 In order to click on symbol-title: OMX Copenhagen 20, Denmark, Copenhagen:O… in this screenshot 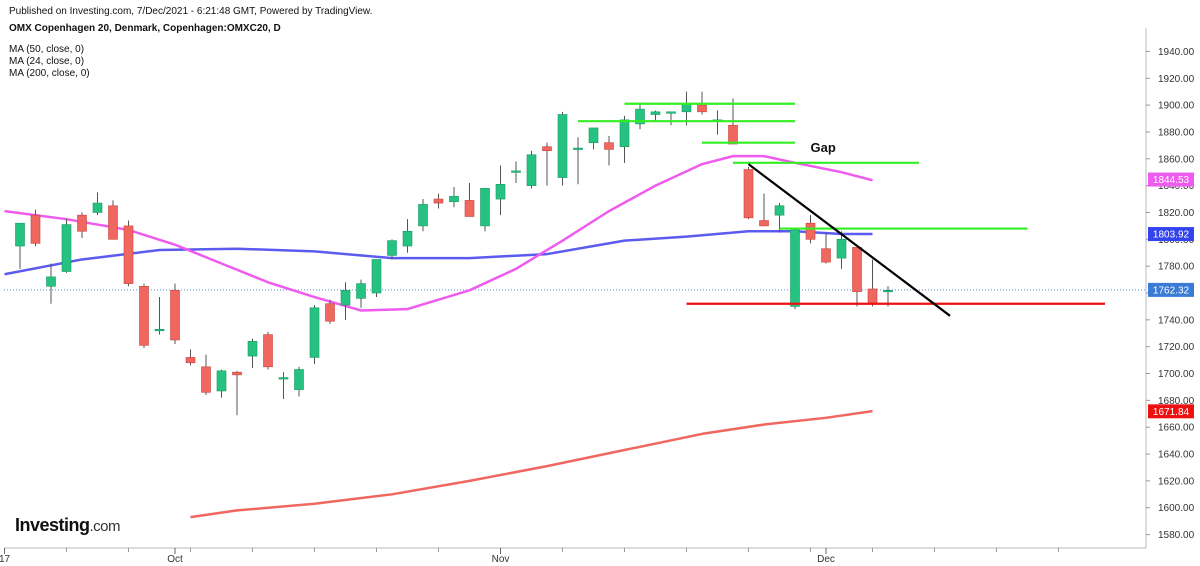, I will do `click(145, 28)`.